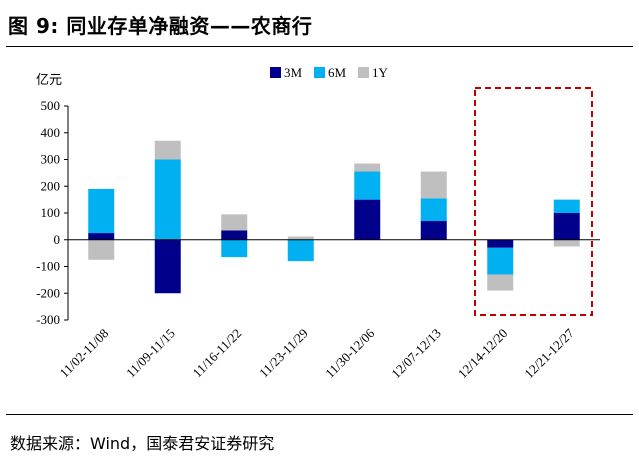 The width and height of the screenshot is (639, 467). I want to click on x-tick-label: 11/30-12/06, so click(350, 353).